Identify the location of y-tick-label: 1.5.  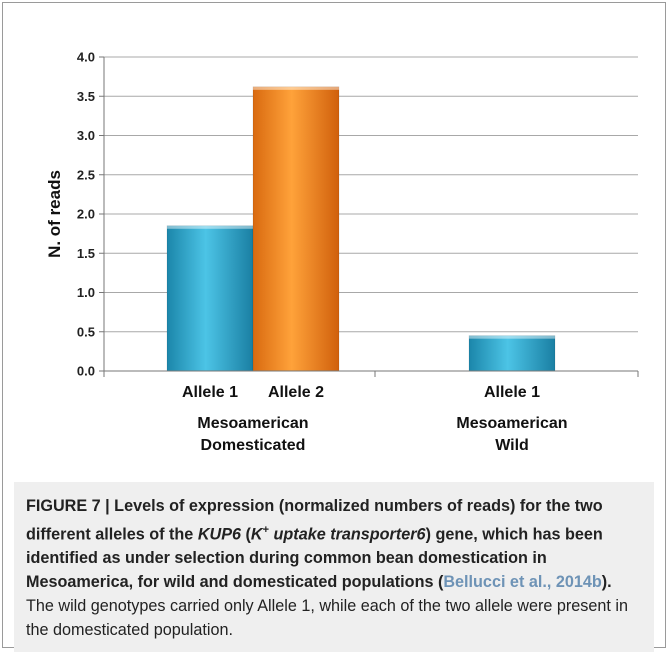
(86, 253).